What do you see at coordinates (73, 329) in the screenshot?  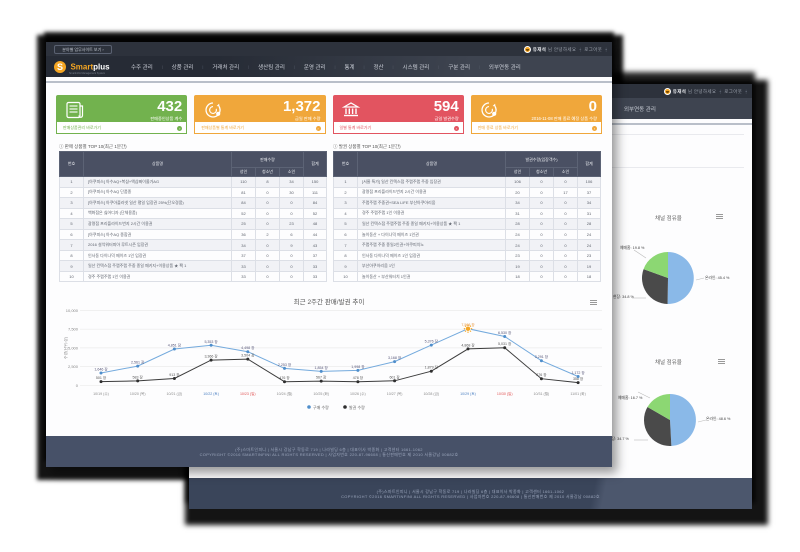 I see `svg-text: 7,500` at bounding box center [73, 329].